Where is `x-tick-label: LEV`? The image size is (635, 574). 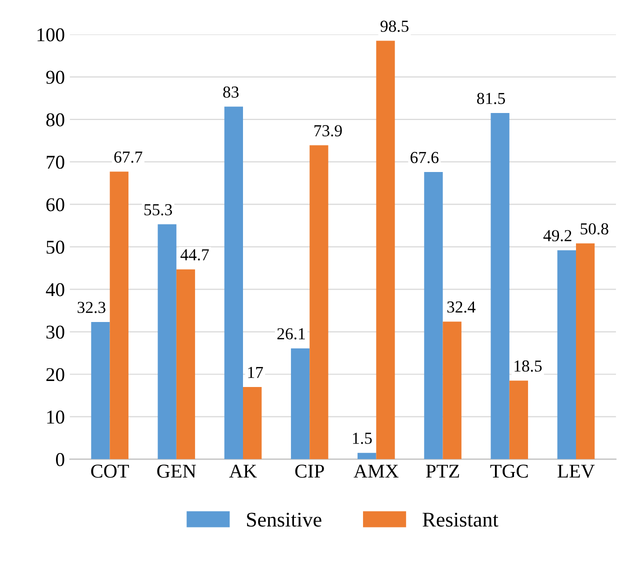
x-tick-label: LEV is located at coordinates (576, 471).